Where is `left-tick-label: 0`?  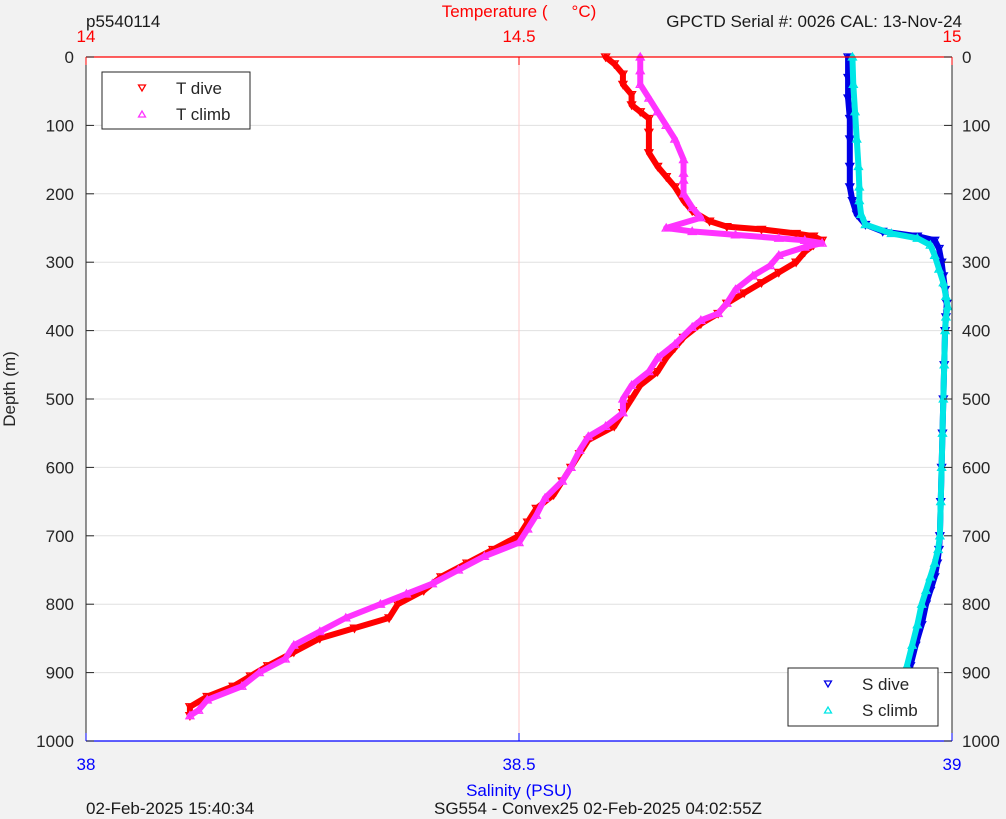
left-tick-label: 0 is located at coordinates (69, 57).